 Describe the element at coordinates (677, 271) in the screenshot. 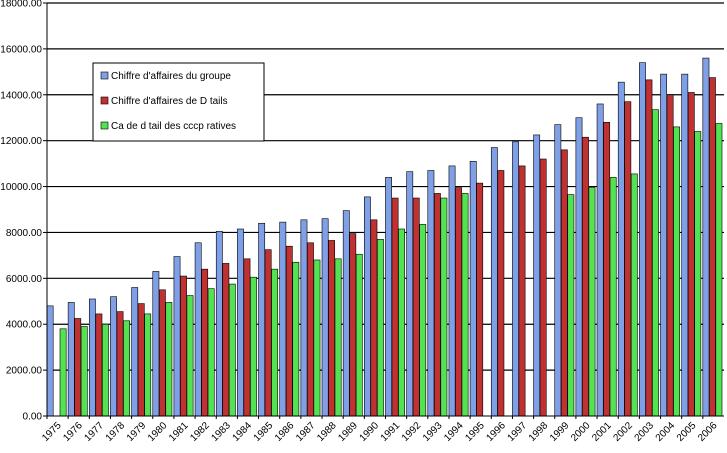

I see `bar-s2-2004` at that location.